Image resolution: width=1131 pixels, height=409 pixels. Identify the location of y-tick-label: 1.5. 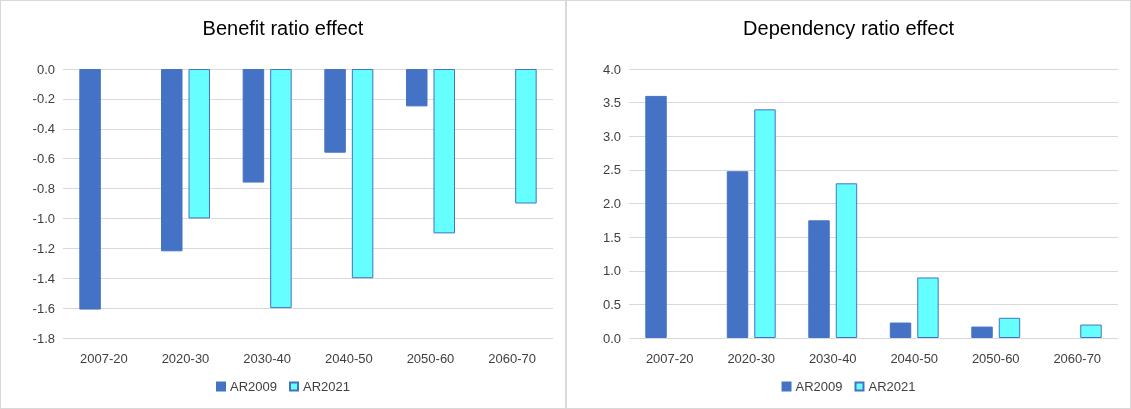
(611, 237).